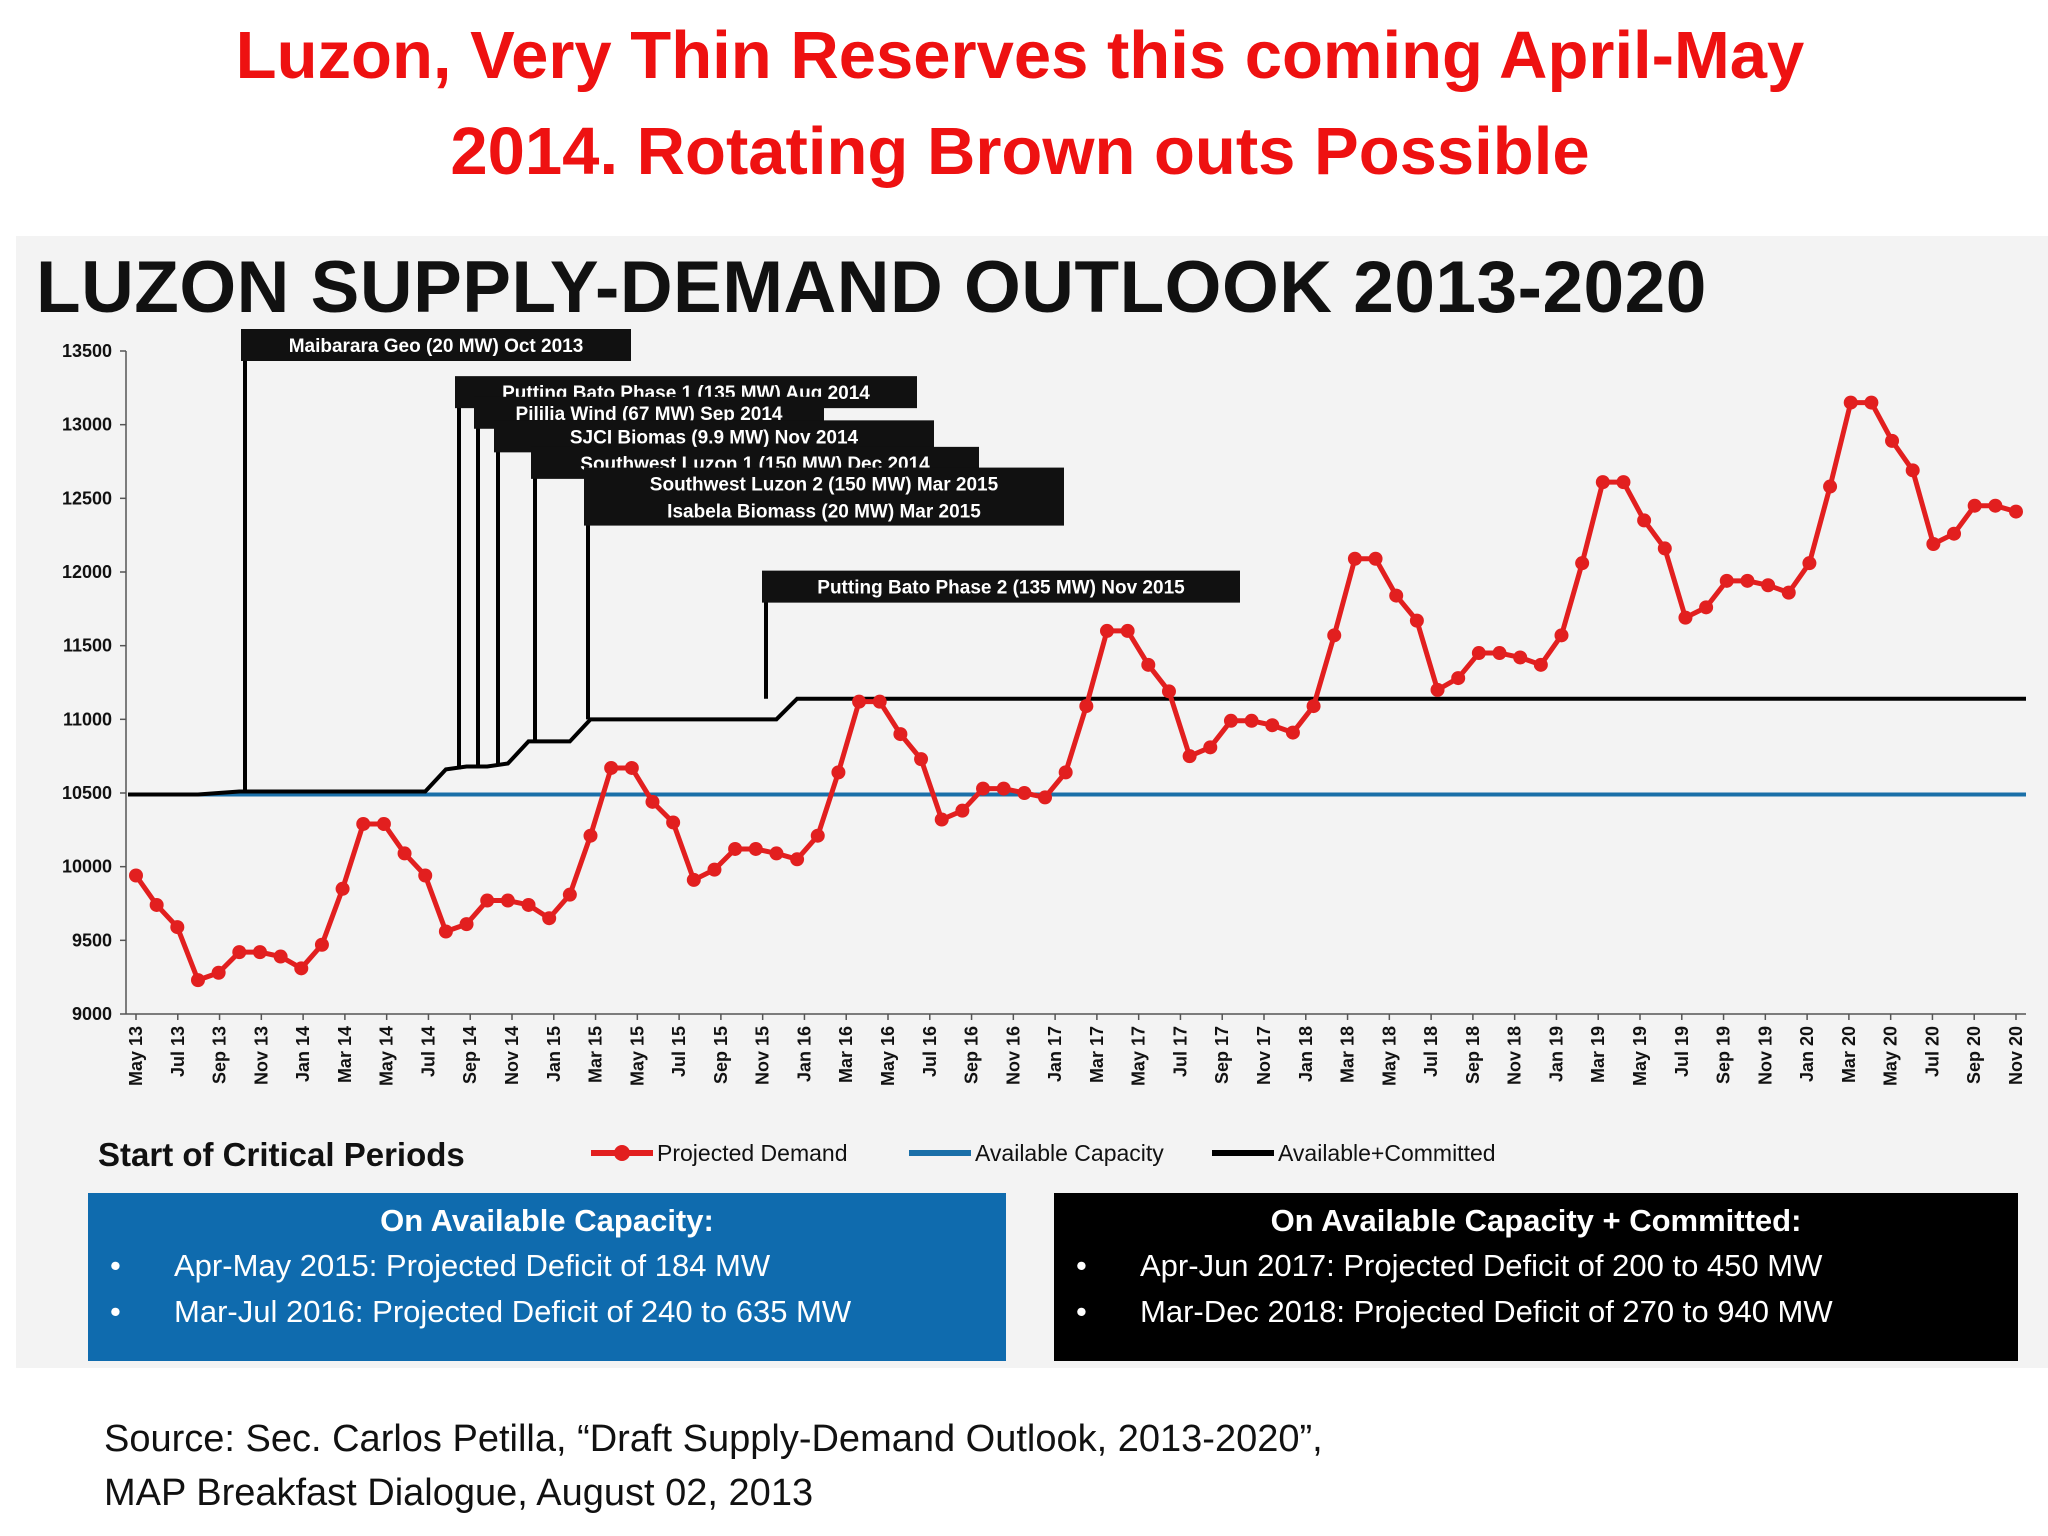  Describe the element at coordinates (622, 1153) in the screenshot. I see `legend-dot` at that location.